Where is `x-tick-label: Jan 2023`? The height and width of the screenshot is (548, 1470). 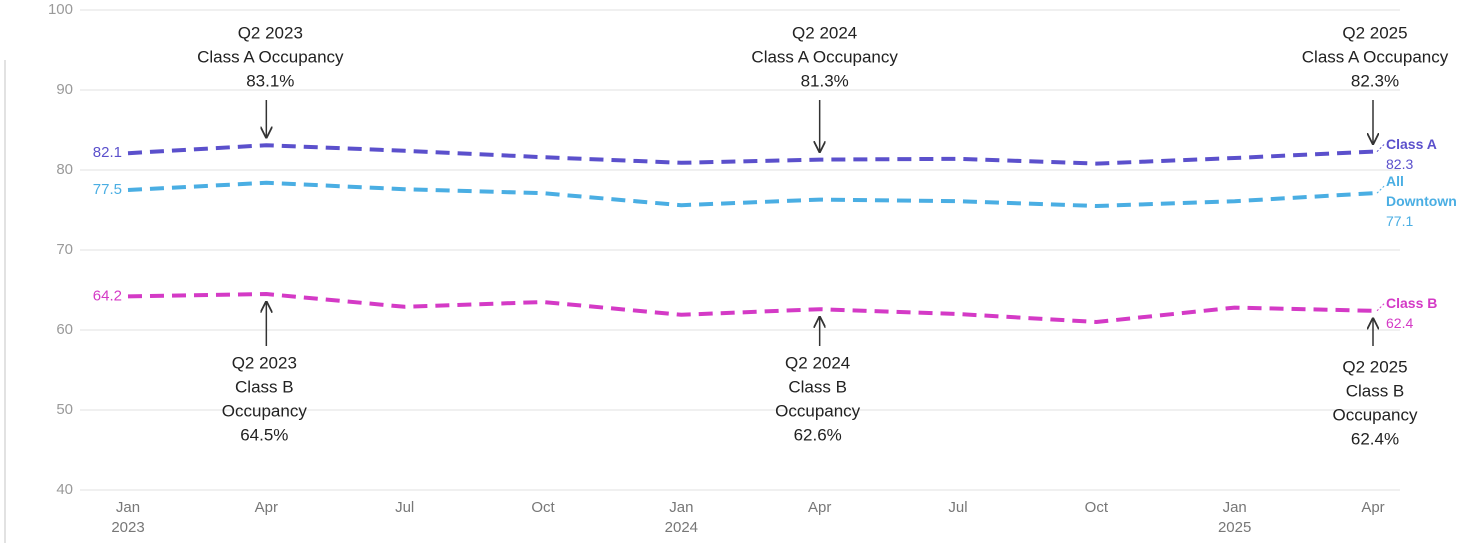 x-tick-label: Jan 2023 is located at coordinates (128, 517).